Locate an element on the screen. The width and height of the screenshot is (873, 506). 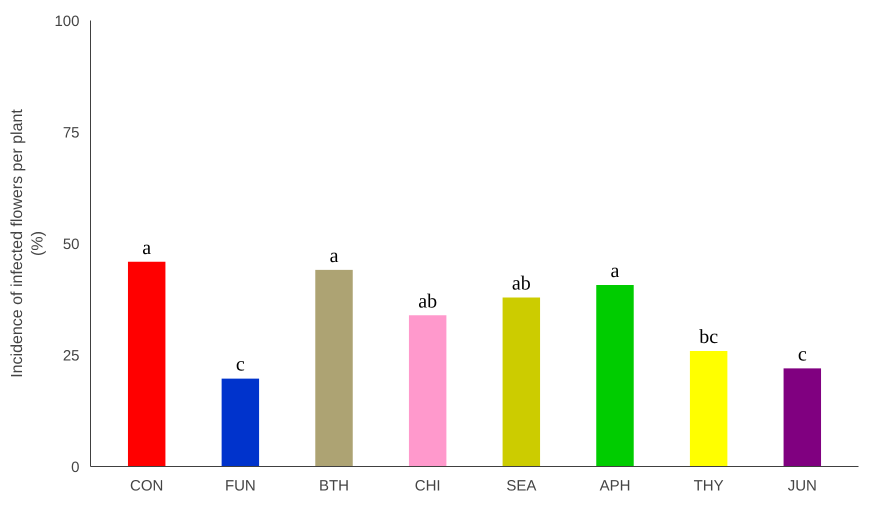
y-tick-label: 100 is located at coordinates (67, 21).